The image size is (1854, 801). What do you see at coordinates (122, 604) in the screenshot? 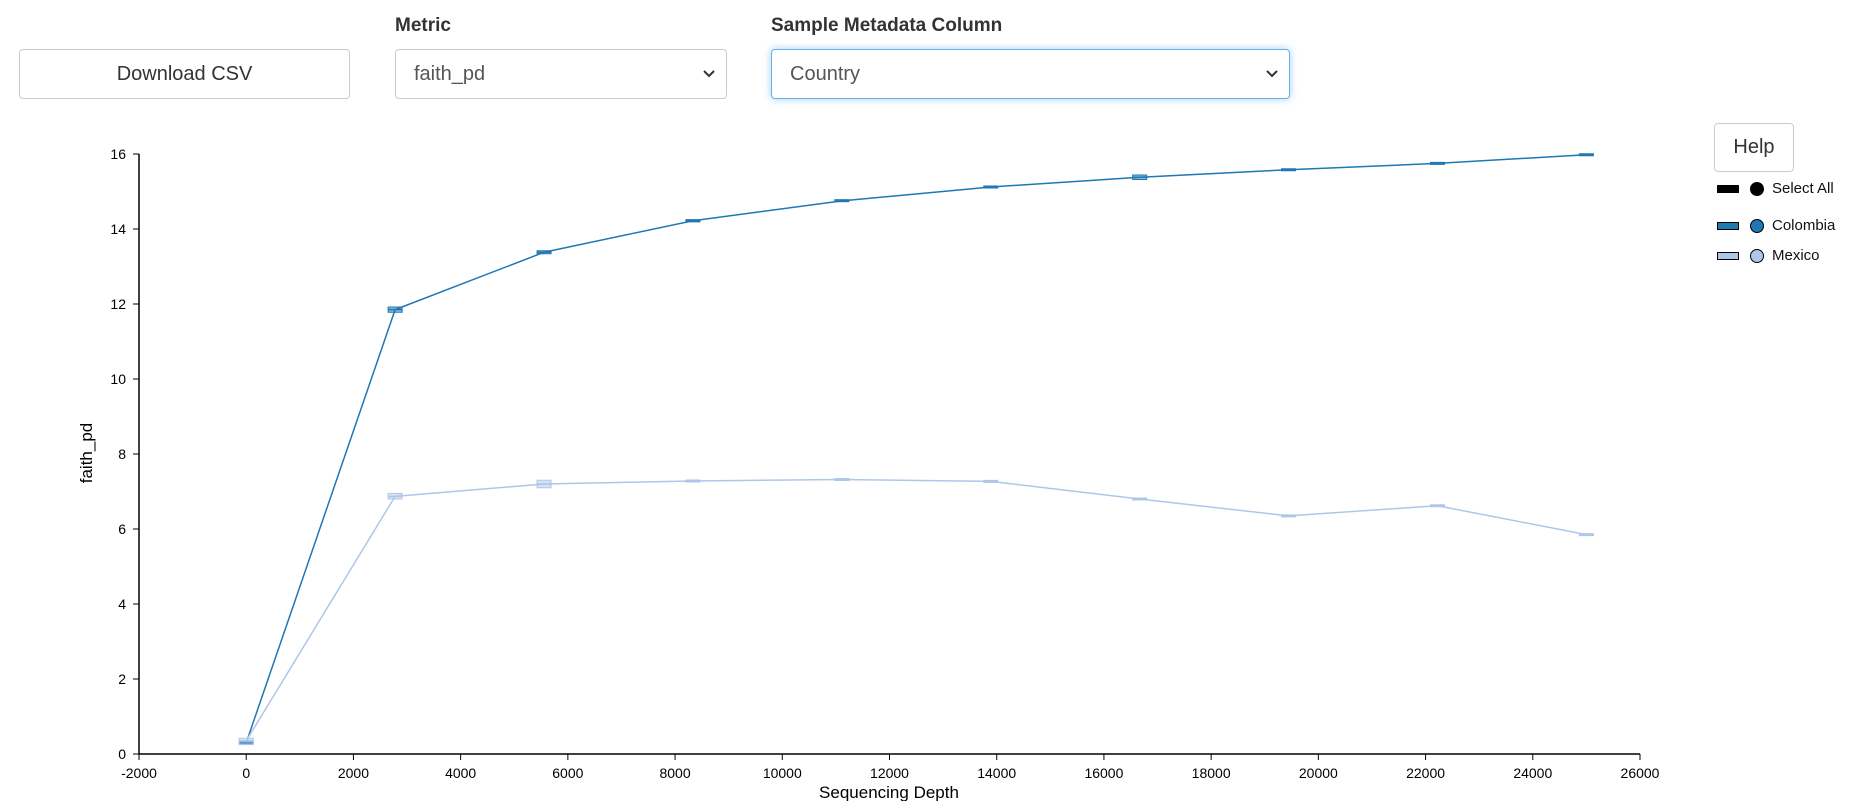
I see `y-tick-label: 4` at bounding box center [122, 604].